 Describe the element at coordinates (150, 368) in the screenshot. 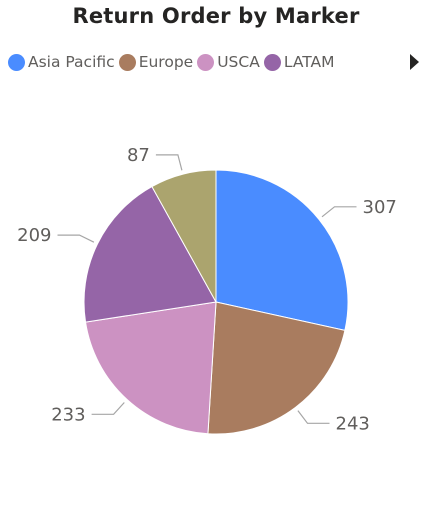

I see `slice-usca` at that location.